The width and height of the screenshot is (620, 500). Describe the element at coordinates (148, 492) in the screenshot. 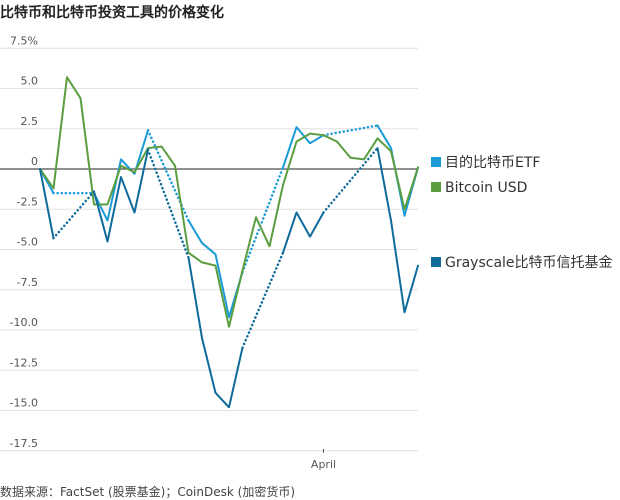

I see `chart-source: 数据来源：FactSet (股票基金)；CoinDesk (加密货币)` at that location.